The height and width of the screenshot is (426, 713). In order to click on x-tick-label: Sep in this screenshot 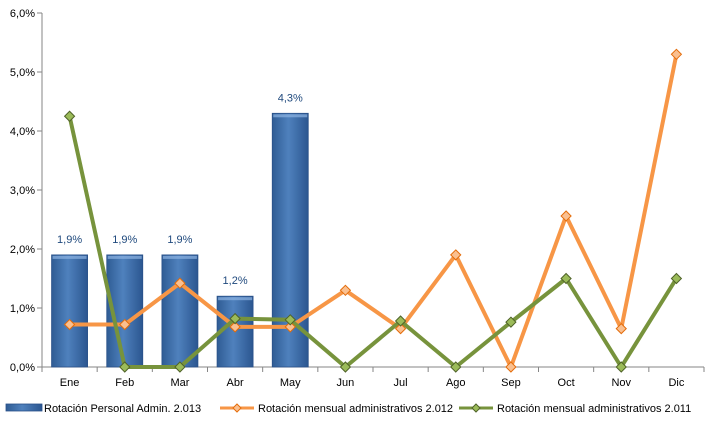, I will do `click(511, 383)`.